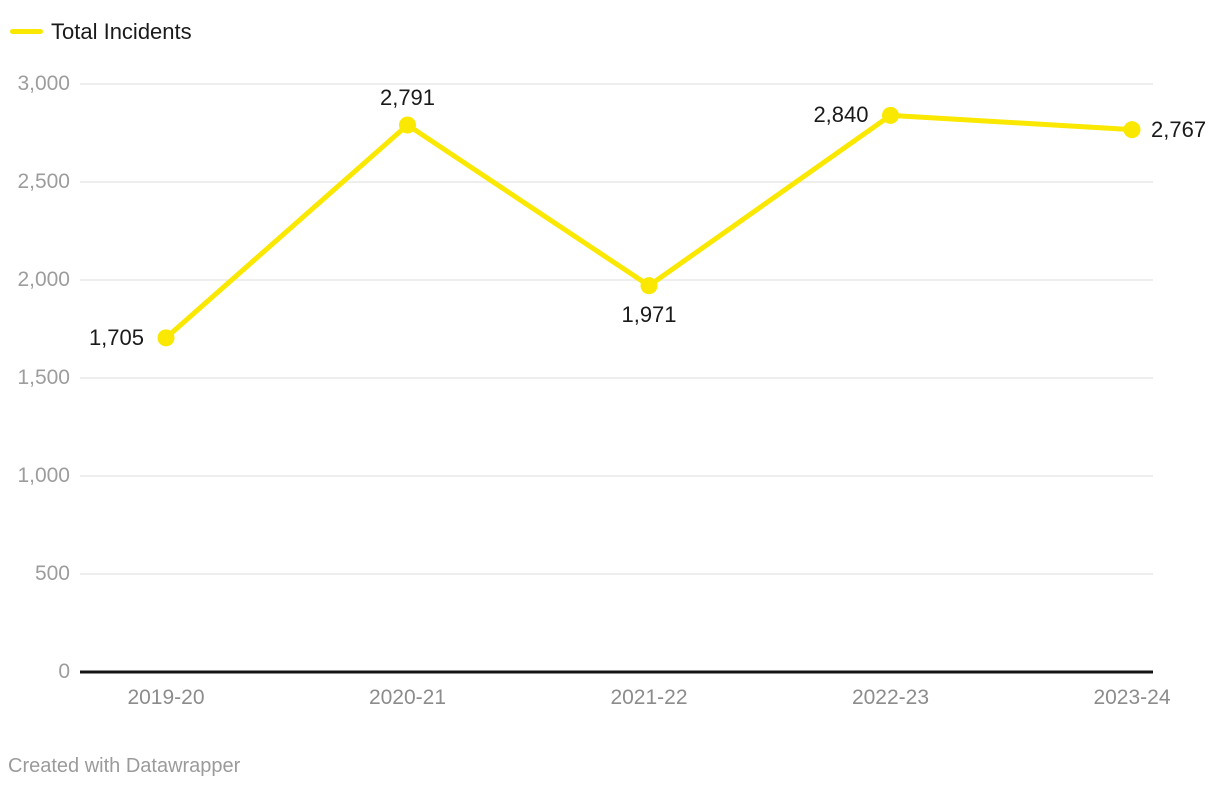 This screenshot has height=790, width=1220. What do you see at coordinates (124, 766) in the screenshot?
I see `attribution-text: Created with Datawrapper` at bounding box center [124, 766].